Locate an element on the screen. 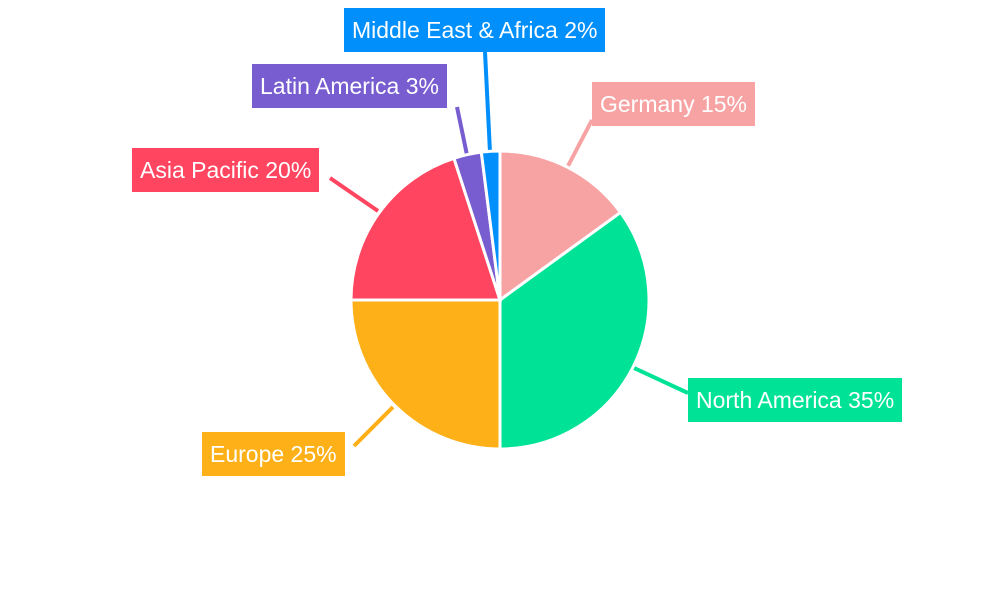 The width and height of the screenshot is (1000, 600). leader-line-north-america is located at coordinates (661, 380).